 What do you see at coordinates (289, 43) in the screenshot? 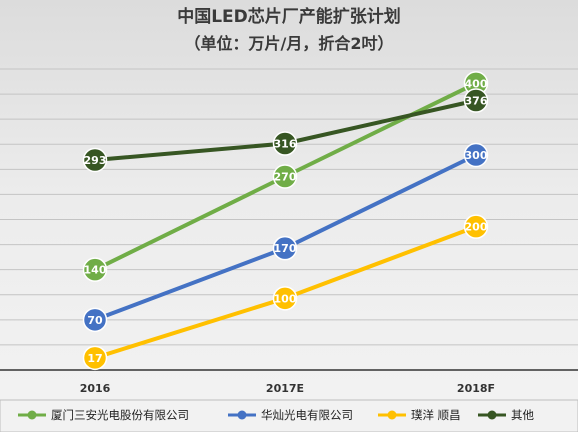
I see `chart-subtitle: （单位：万片/月，折合2吋）` at bounding box center [289, 43].